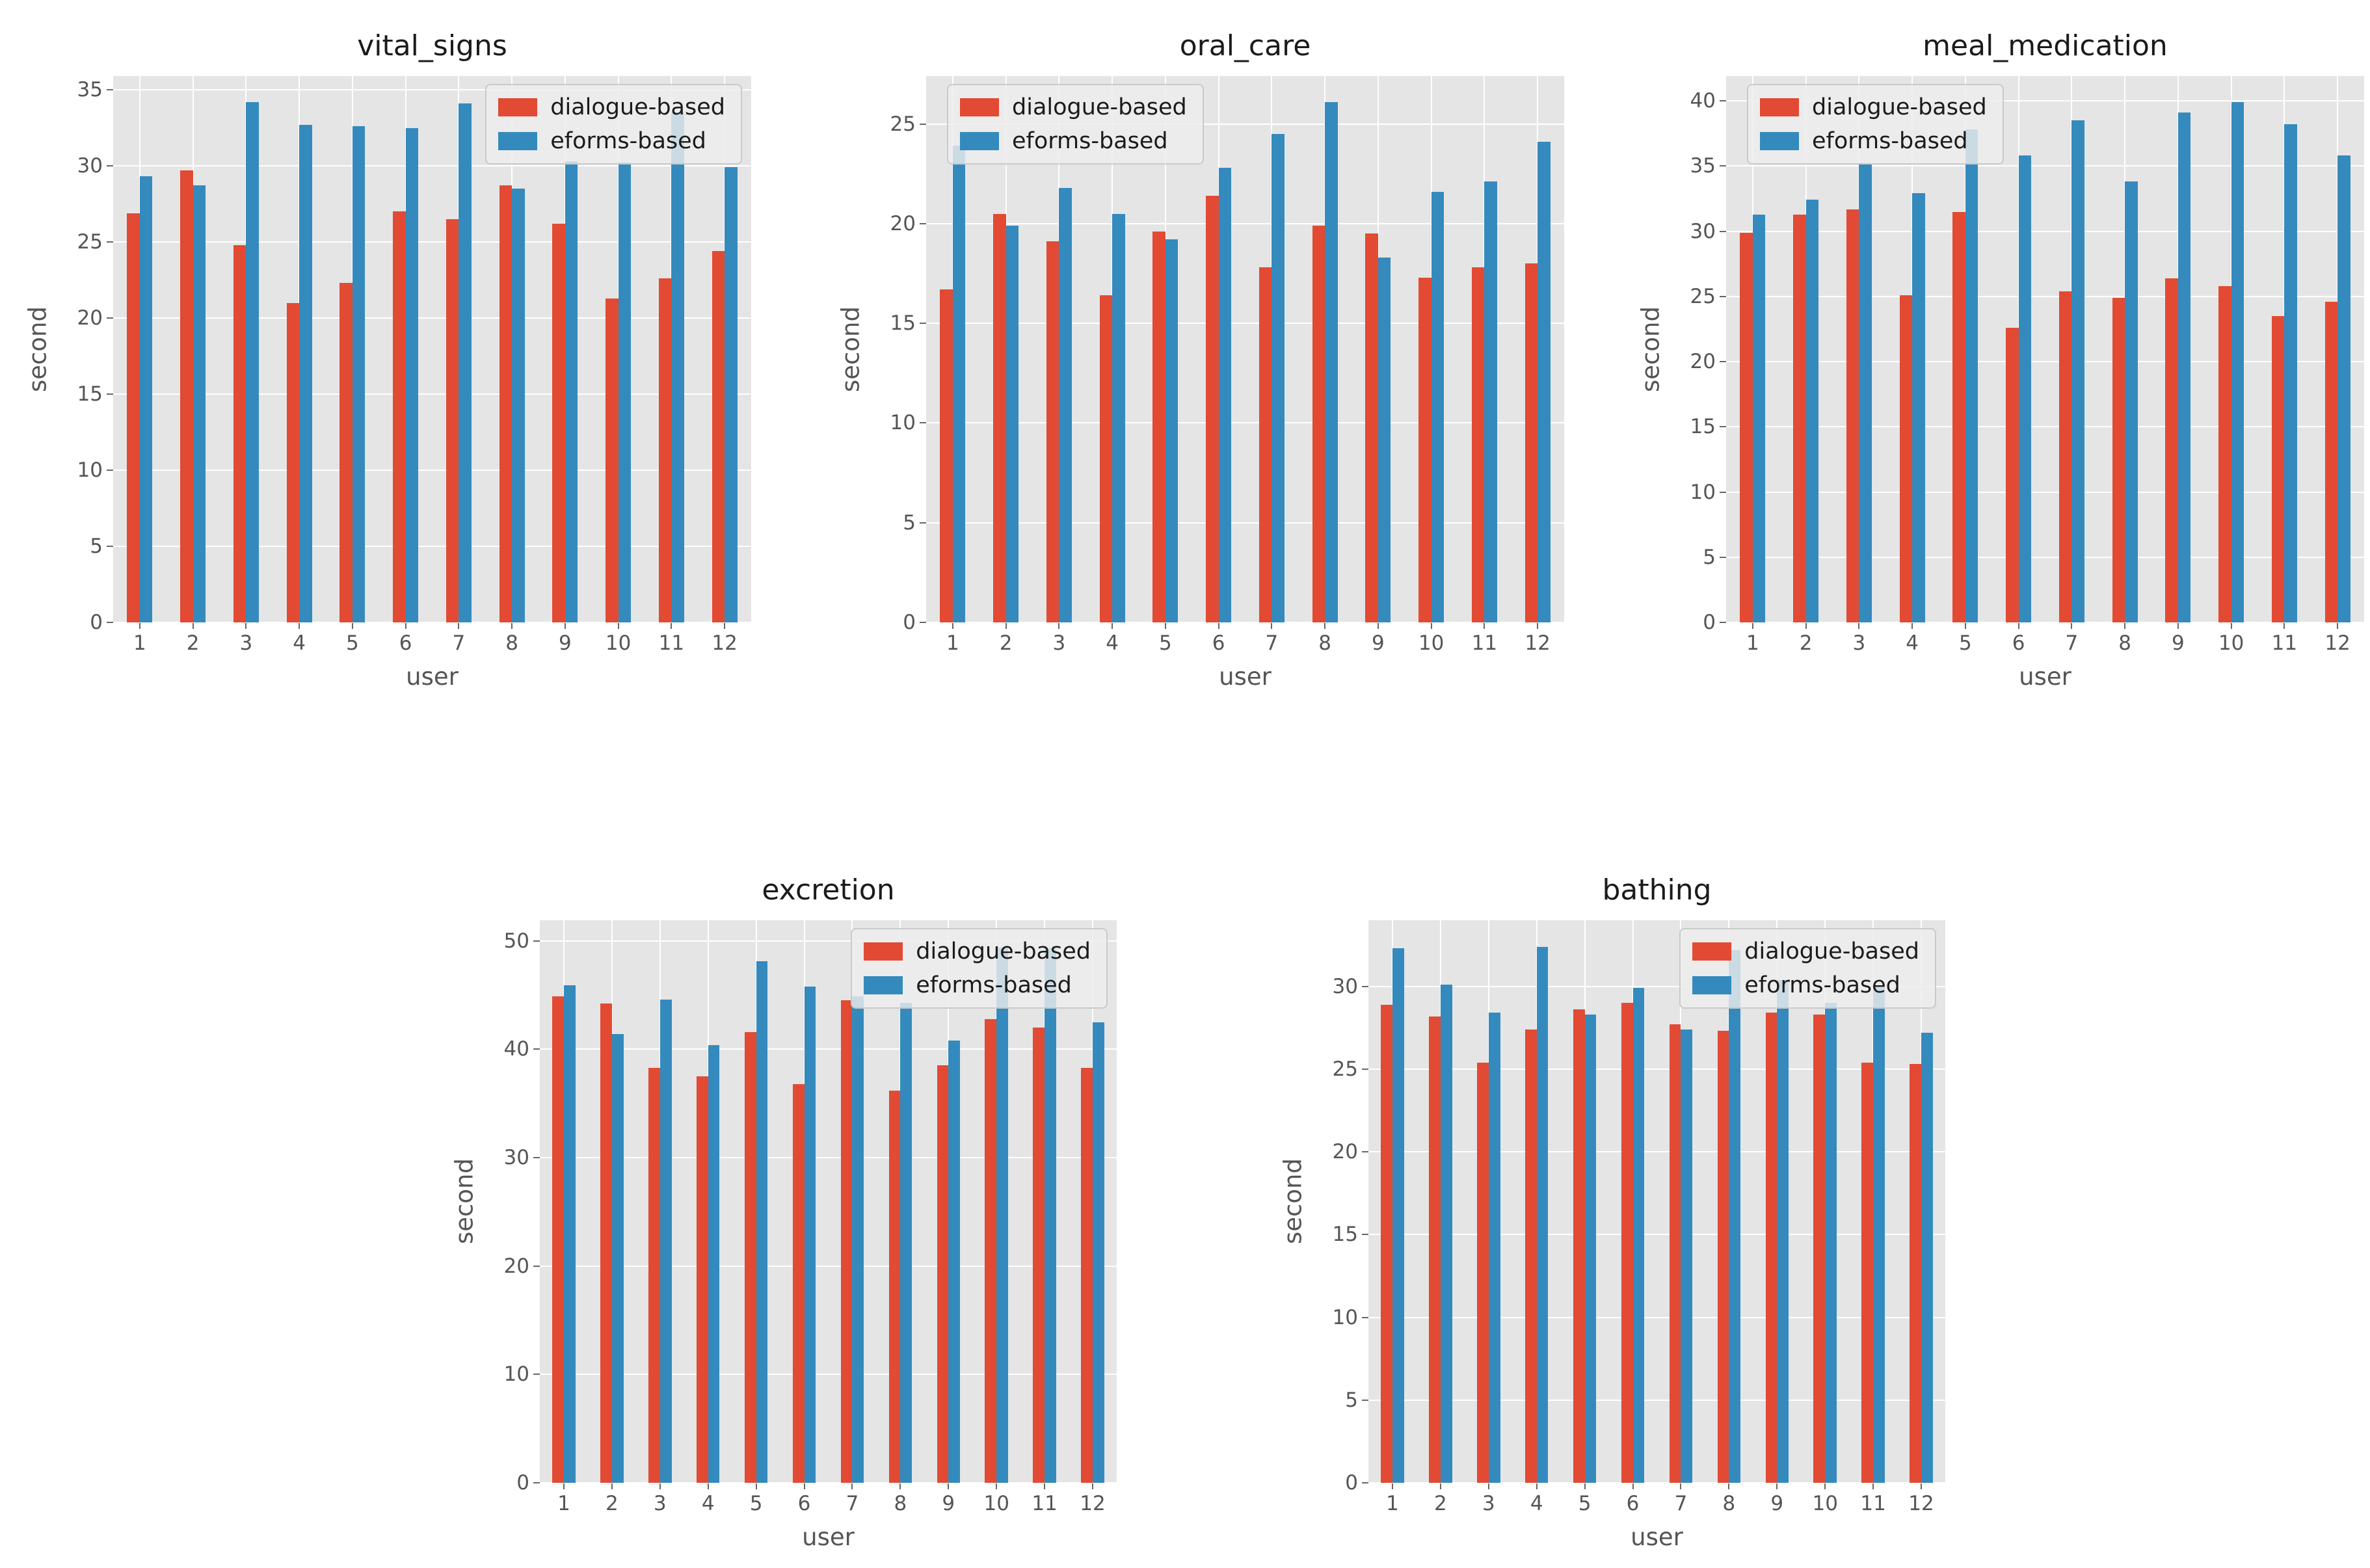 Image resolution: width=2370 pixels, height=1568 pixels. I want to click on x-tick-label: 5, so click(1584, 1503).